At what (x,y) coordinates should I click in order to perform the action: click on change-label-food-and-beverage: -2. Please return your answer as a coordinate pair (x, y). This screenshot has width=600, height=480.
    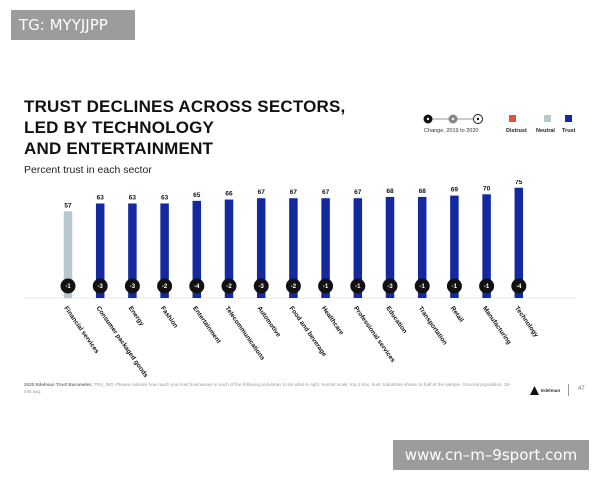
    Looking at the image, I should click on (294, 287).